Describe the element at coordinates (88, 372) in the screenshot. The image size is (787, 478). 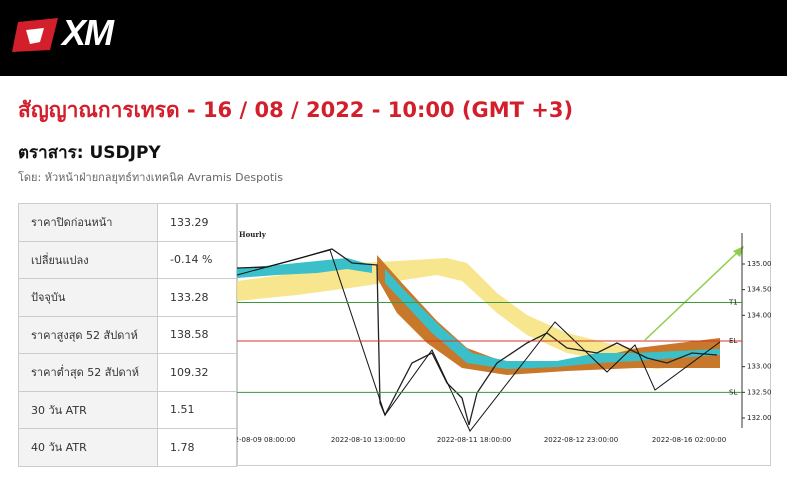
I see `cell: ราคาต่ำสุด 52 สัปดาห์` at that location.